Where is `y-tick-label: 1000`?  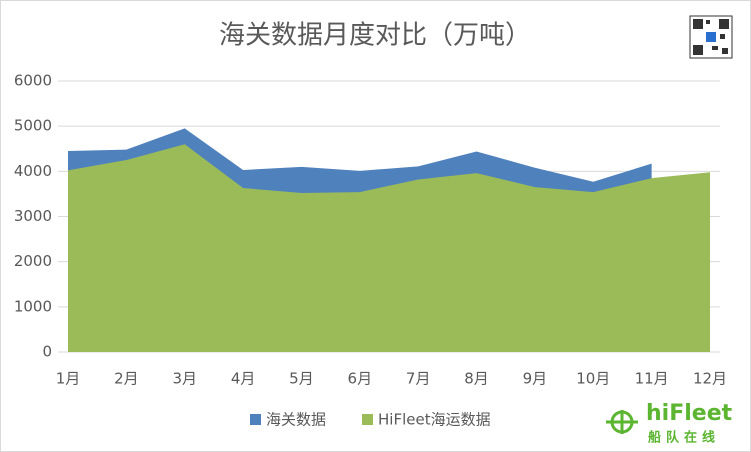
y-tick-label: 1000 is located at coordinates (33, 306).